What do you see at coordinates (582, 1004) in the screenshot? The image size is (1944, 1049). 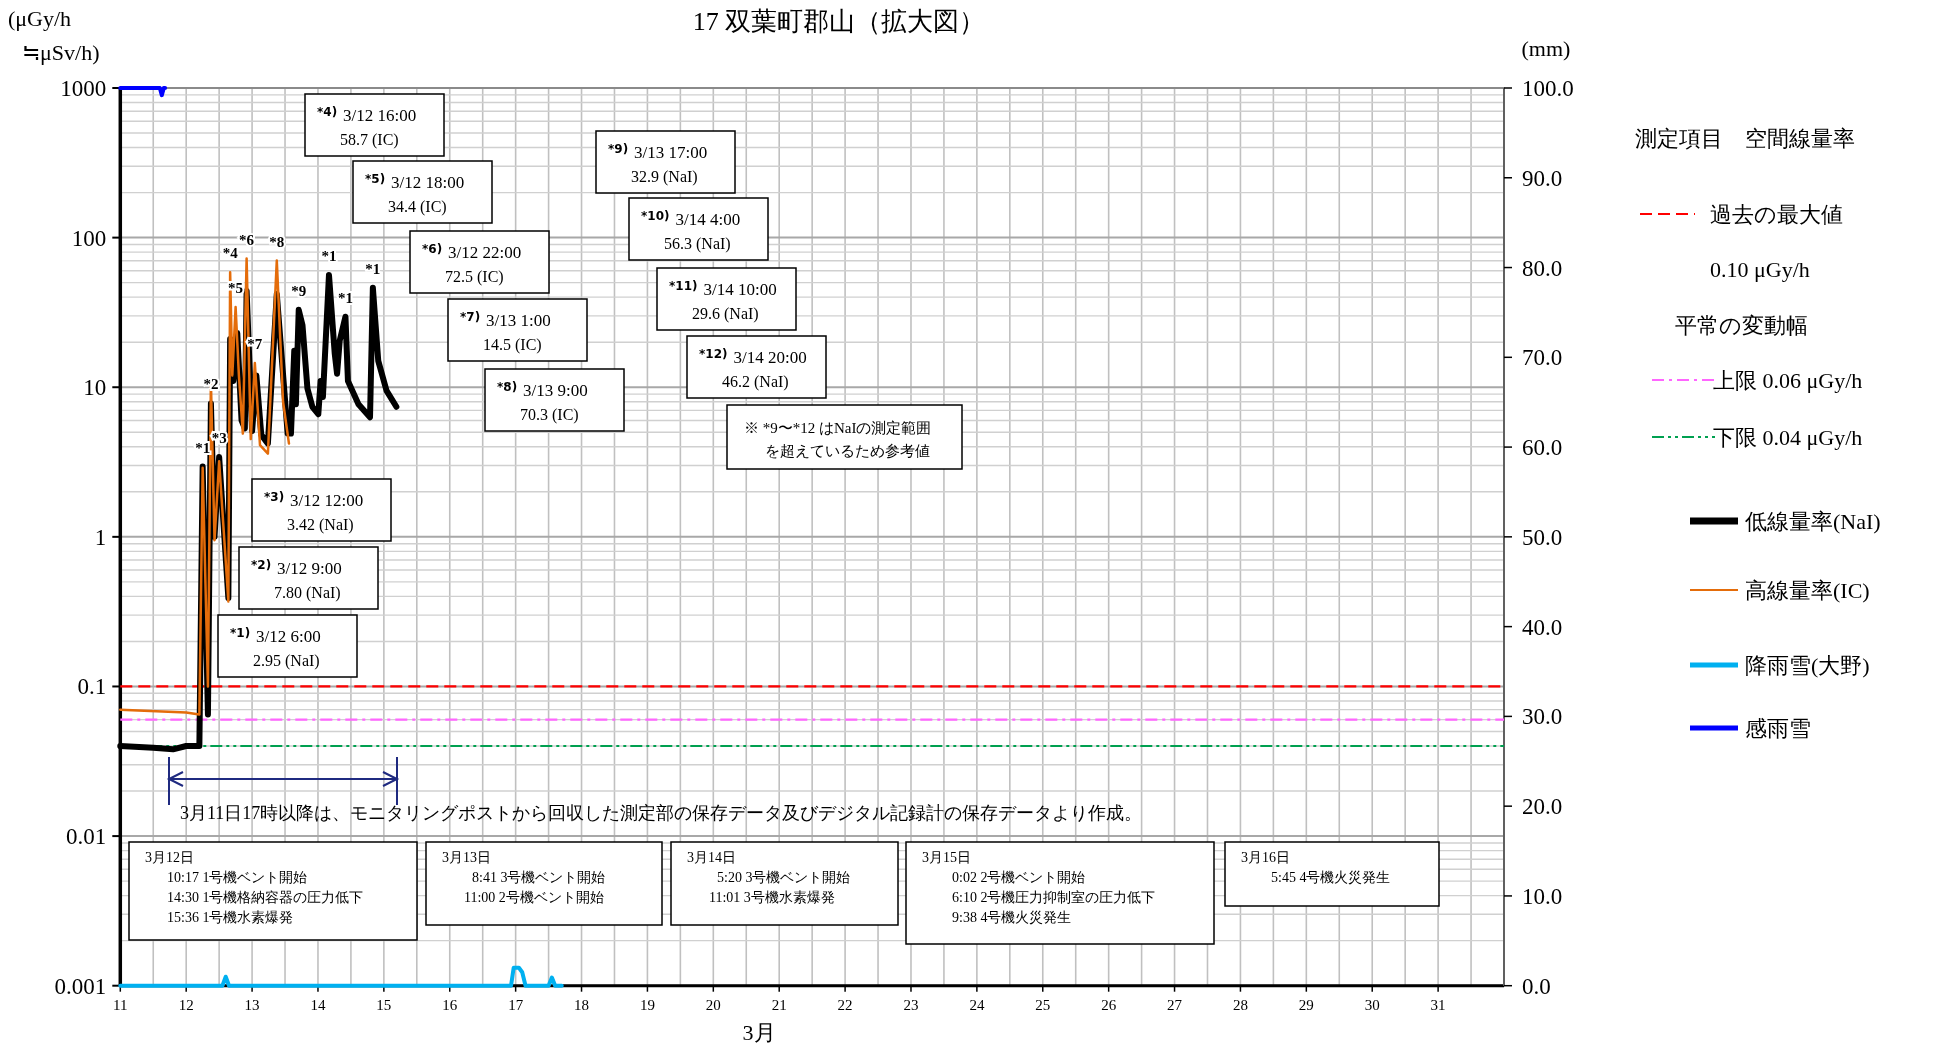 I see `x-tick-label: 18` at bounding box center [582, 1004].